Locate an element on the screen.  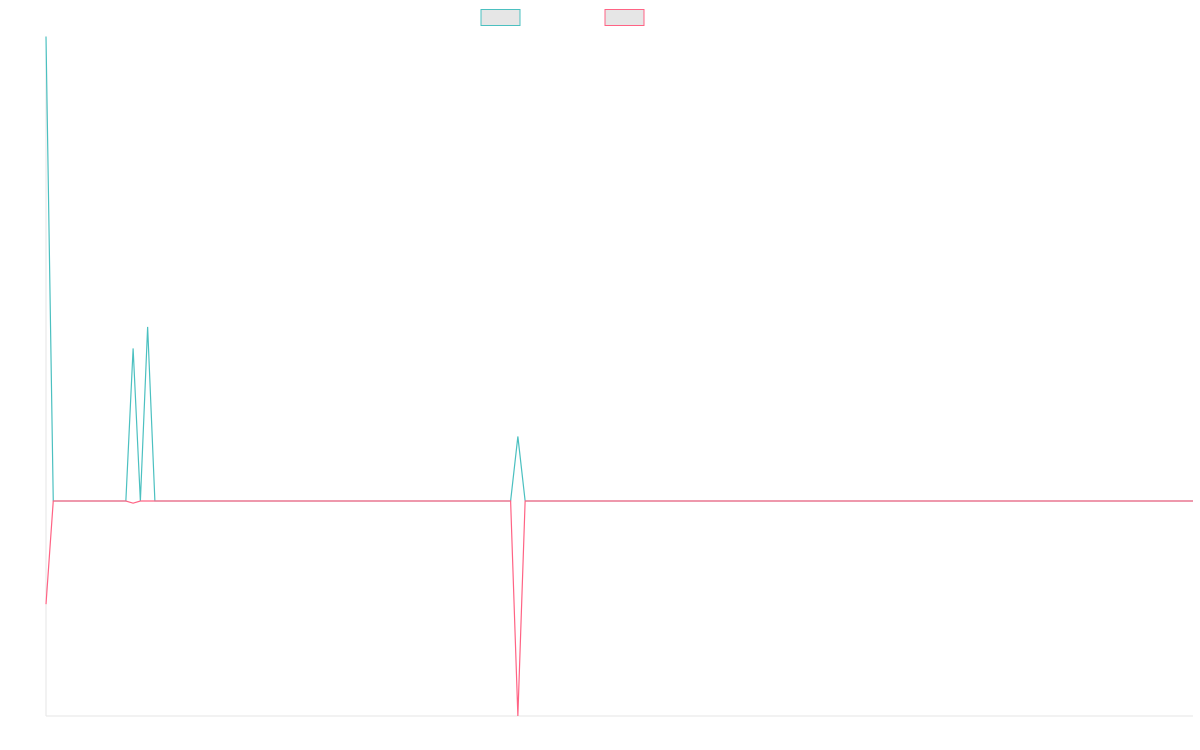
legend is located at coordinates (562, 17).